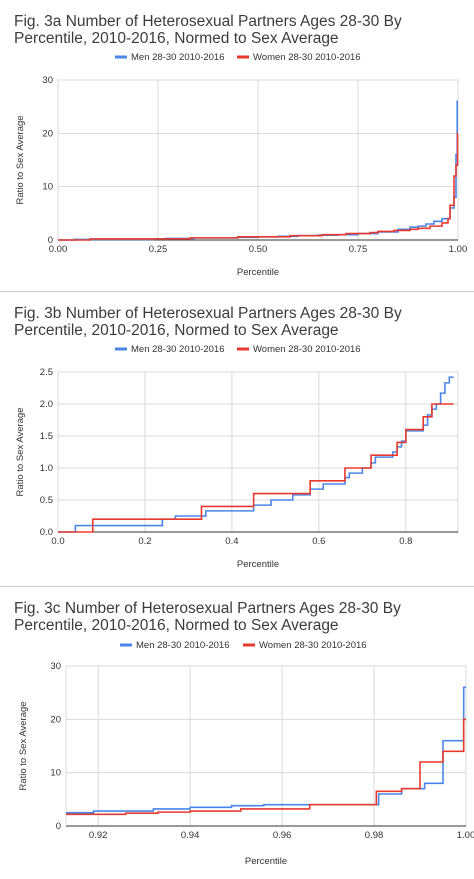 The image size is (474, 879). What do you see at coordinates (46, 468) in the screenshot?
I see `y-tick-label: 1.0` at bounding box center [46, 468].